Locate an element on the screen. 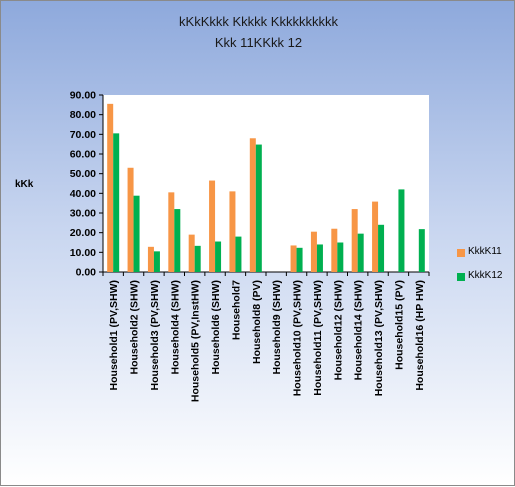 The height and width of the screenshot is (487, 515). x-category-label: Household11 (PV,SHW) is located at coordinates (318, 338).